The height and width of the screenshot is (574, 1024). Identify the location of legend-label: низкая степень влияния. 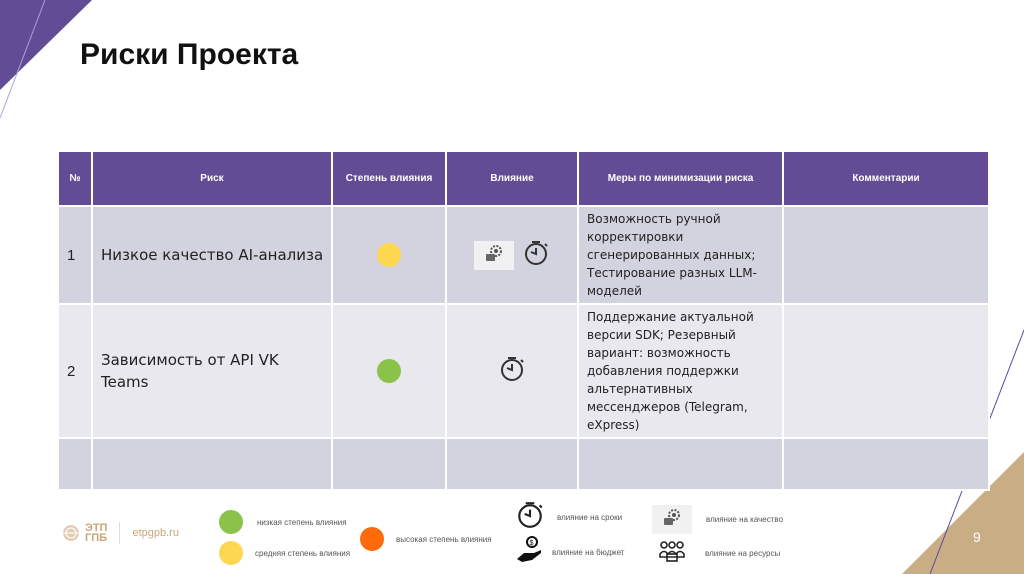
(302, 522).